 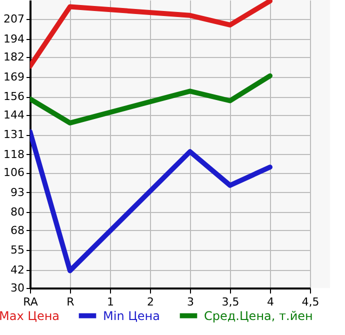 What do you see at coordinates (17, 269) in the screenshot?
I see `y-tick-label: 42` at bounding box center [17, 269].